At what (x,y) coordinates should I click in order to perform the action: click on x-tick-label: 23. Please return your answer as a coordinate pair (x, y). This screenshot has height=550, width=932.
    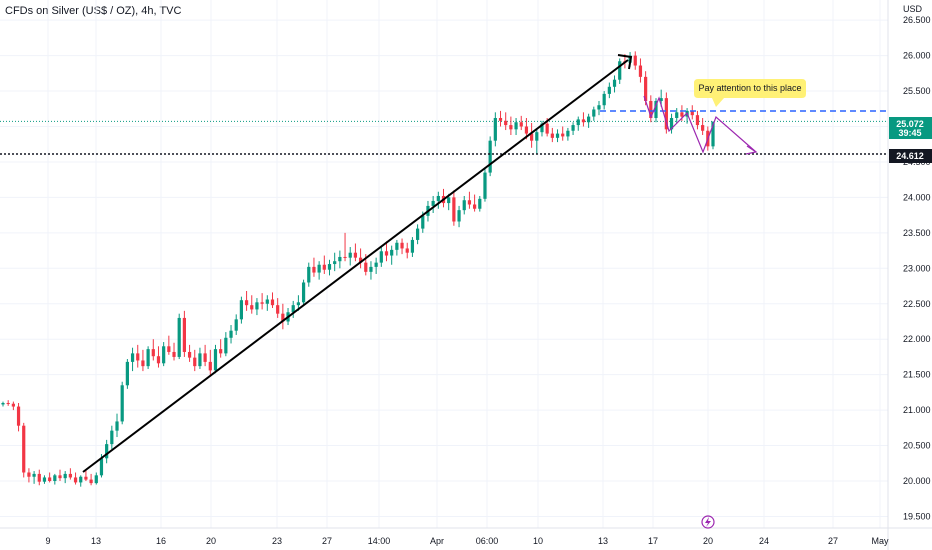
    Looking at the image, I should click on (277, 541).